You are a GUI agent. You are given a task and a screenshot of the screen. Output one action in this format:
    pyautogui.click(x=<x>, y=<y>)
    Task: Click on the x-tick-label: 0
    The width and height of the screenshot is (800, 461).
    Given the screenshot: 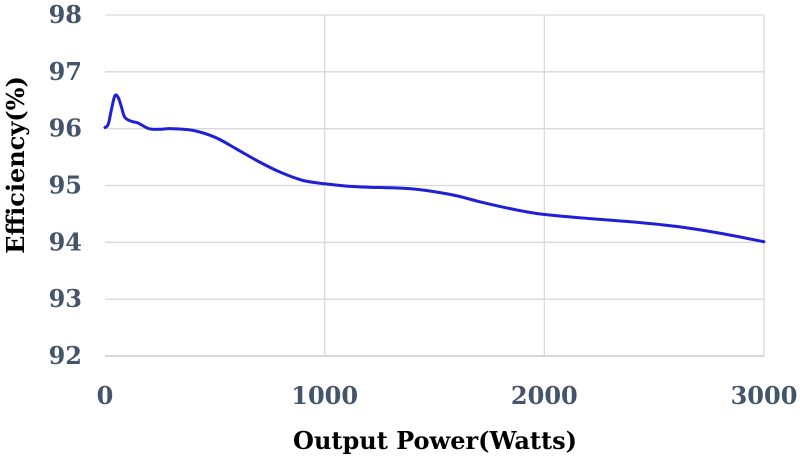 What is the action you would take?
    pyautogui.click(x=105, y=395)
    